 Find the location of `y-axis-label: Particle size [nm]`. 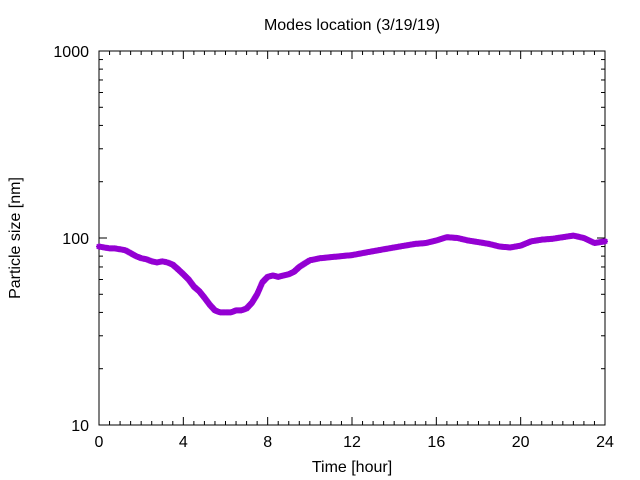

y-axis-label: Particle size [nm] is located at coordinates (15, 238).